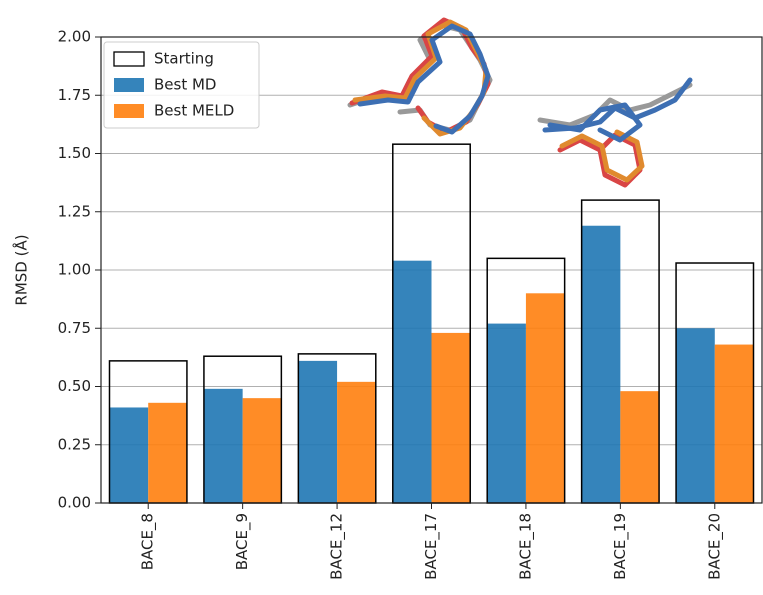 This screenshot has width=763, height=595. Describe the element at coordinates (74, 270) in the screenshot. I see `y-tick-label: 1.00` at that location.